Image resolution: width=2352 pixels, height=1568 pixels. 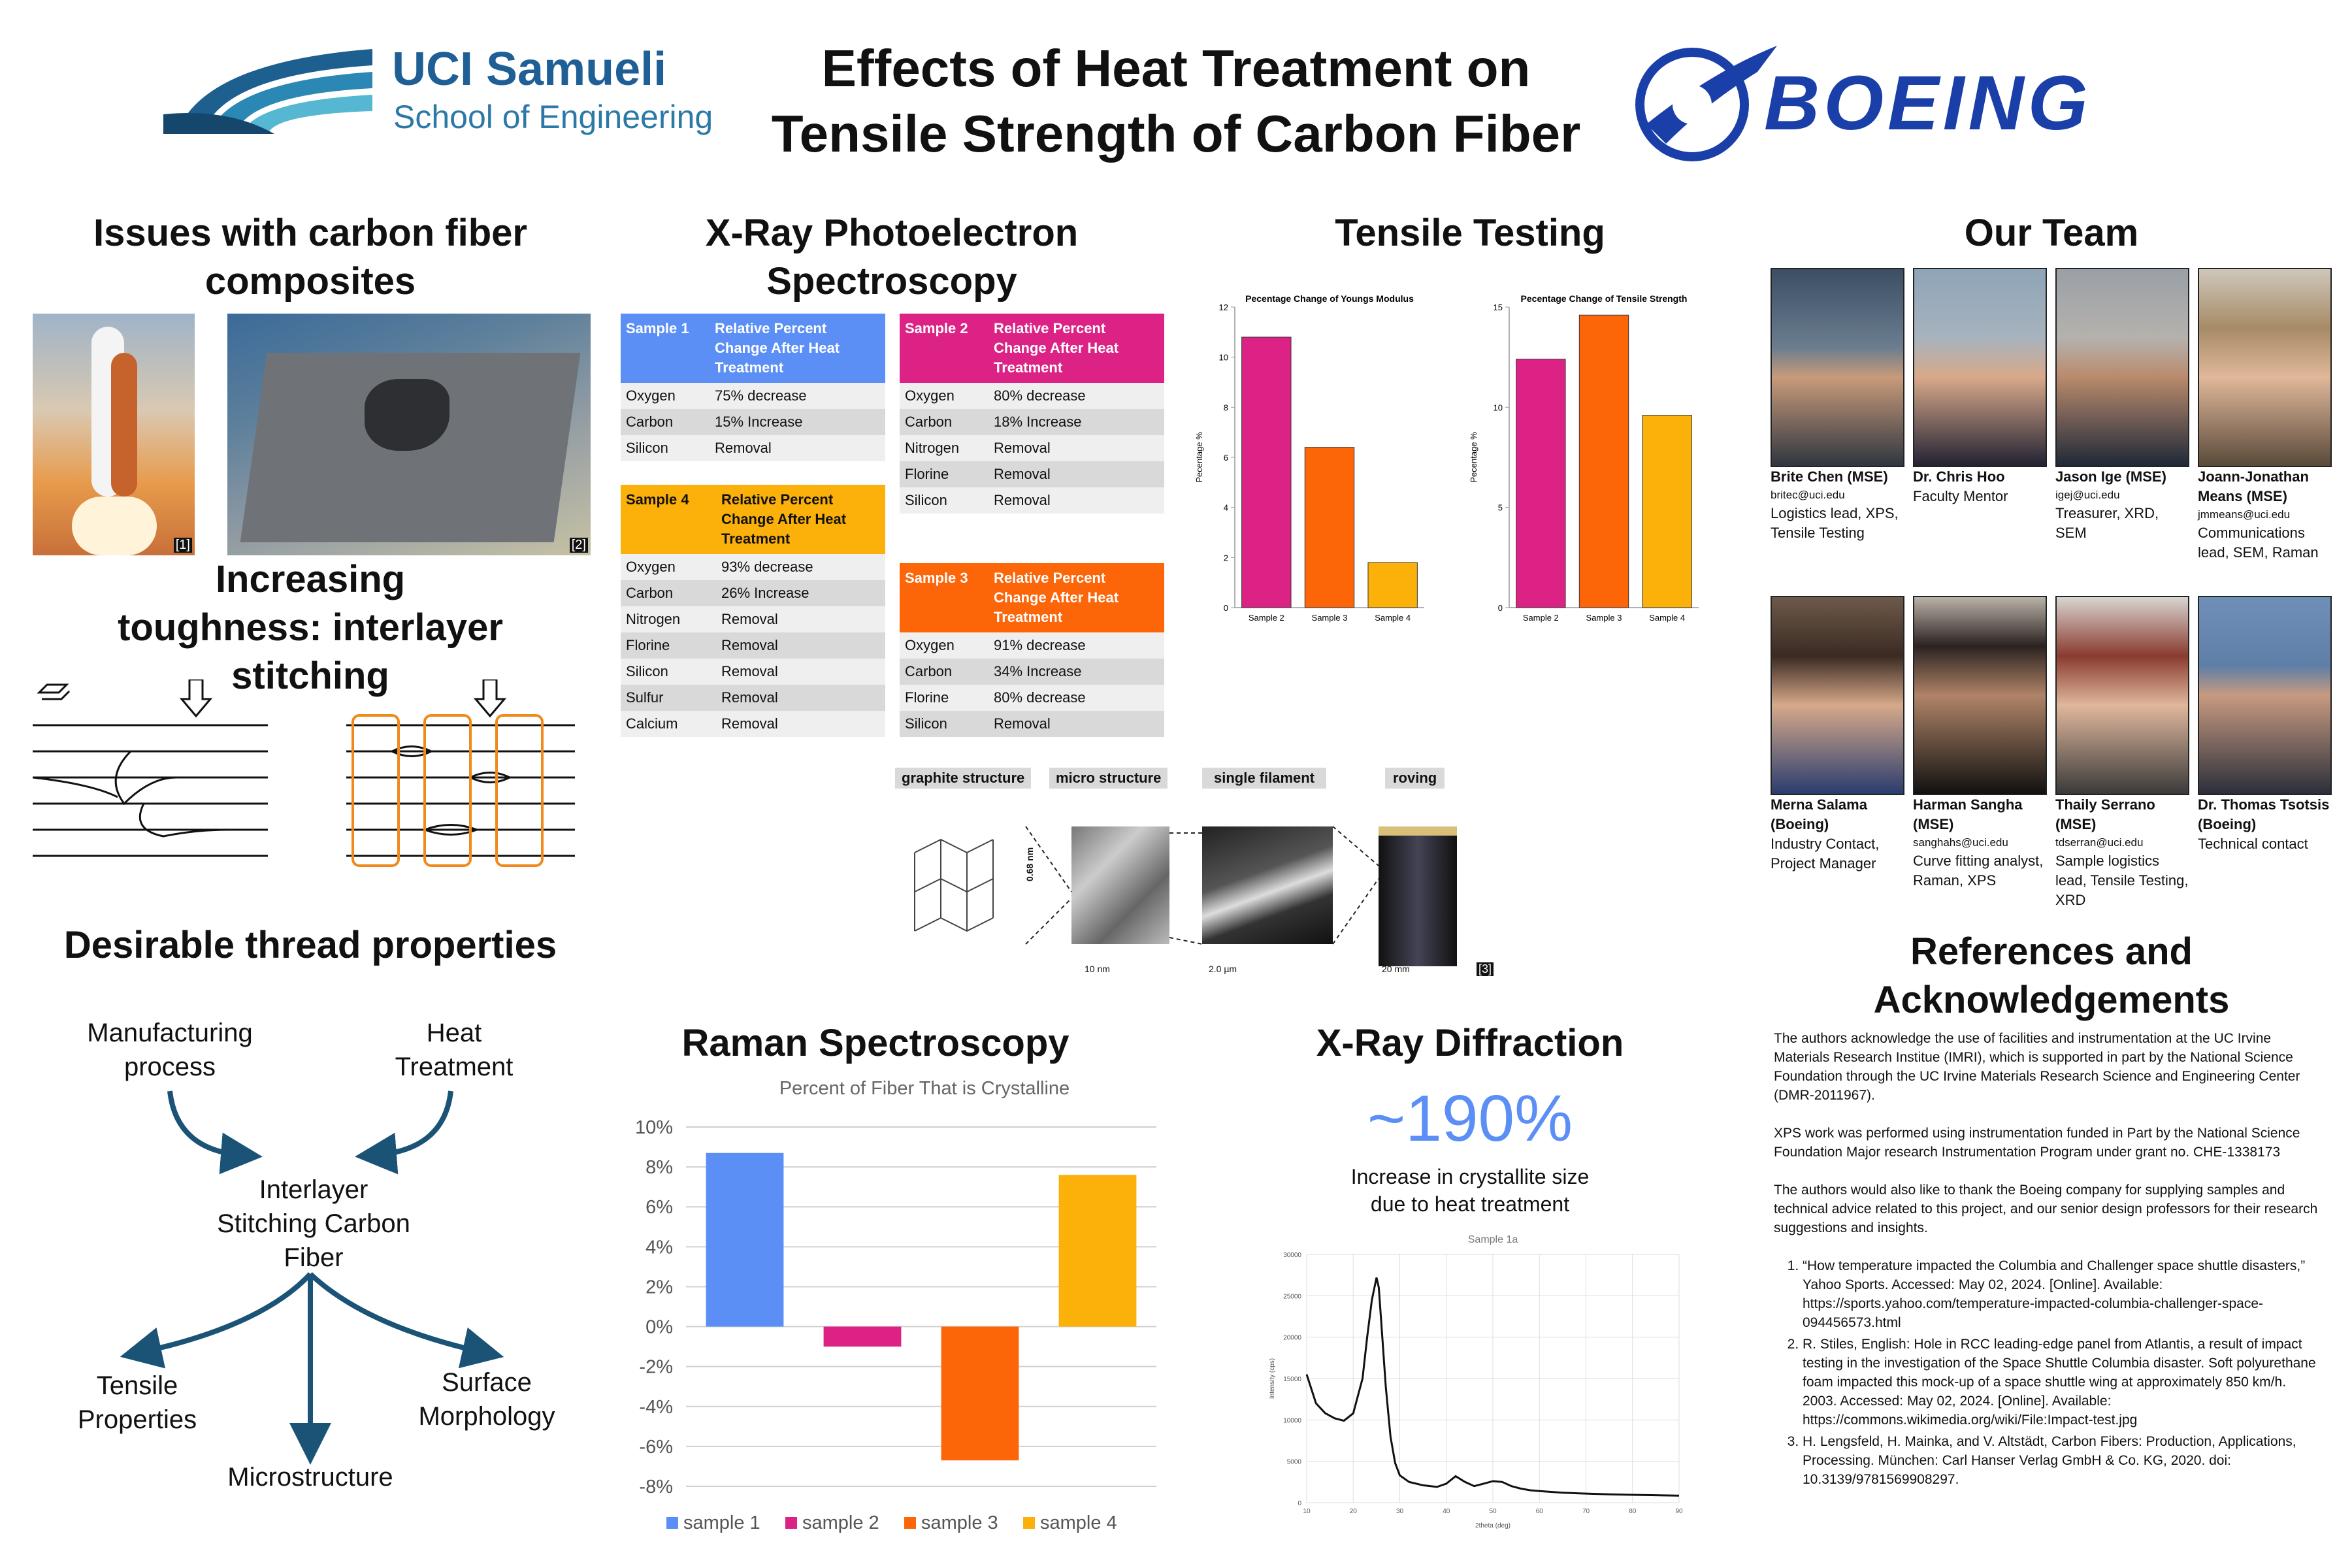 What do you see at coordinates (2110, 476) in the screenshot?
I see `member-name: Jason Ige (MSE)` at bounding box center [2110, 476].